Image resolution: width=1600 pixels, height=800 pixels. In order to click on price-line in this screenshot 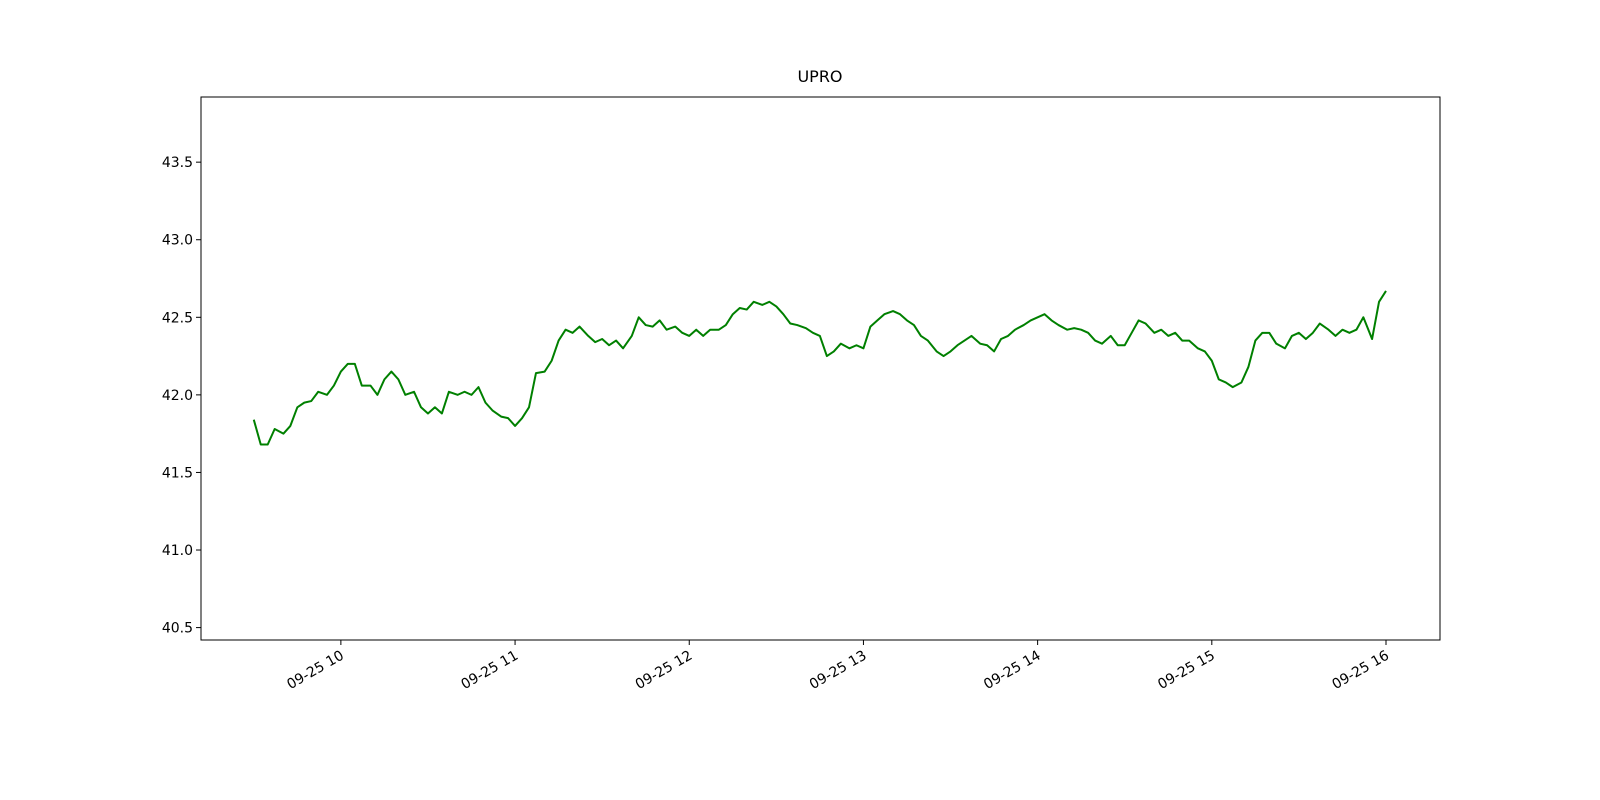, I will do `click(819, 368)`.